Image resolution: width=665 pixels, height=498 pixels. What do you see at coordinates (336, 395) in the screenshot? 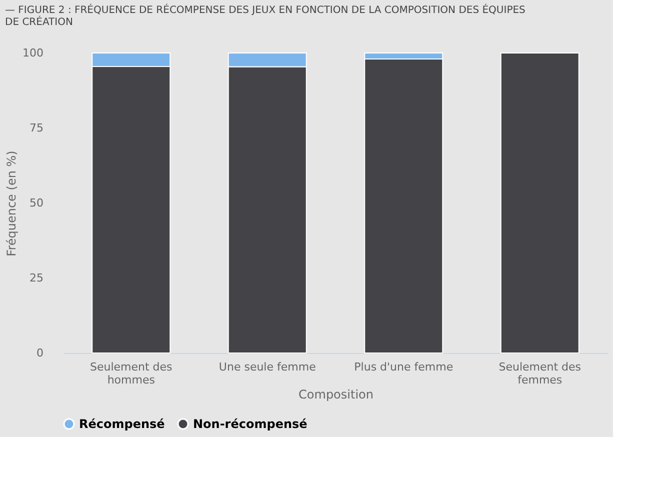
I see `x-axis-title: Composition` at bounding box center [336, 395].